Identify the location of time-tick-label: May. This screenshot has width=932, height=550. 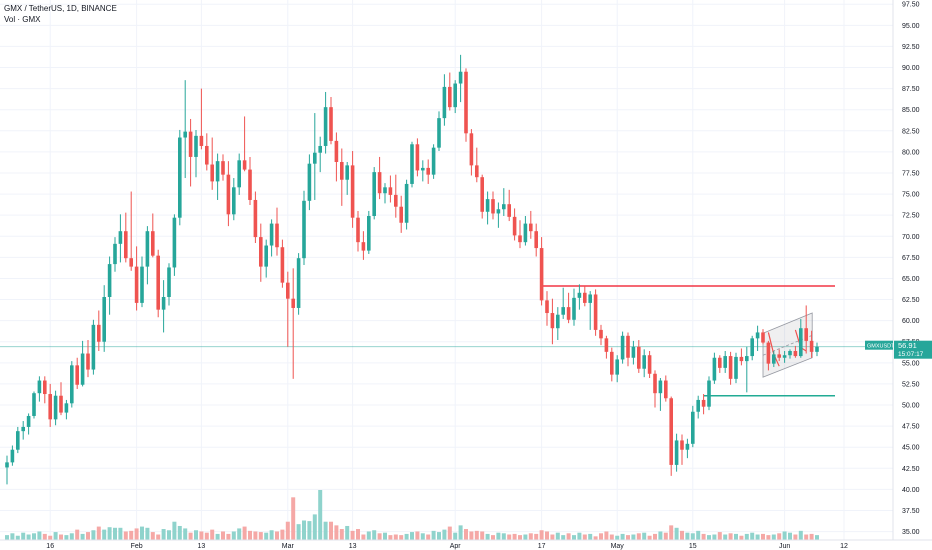
(618, 546).